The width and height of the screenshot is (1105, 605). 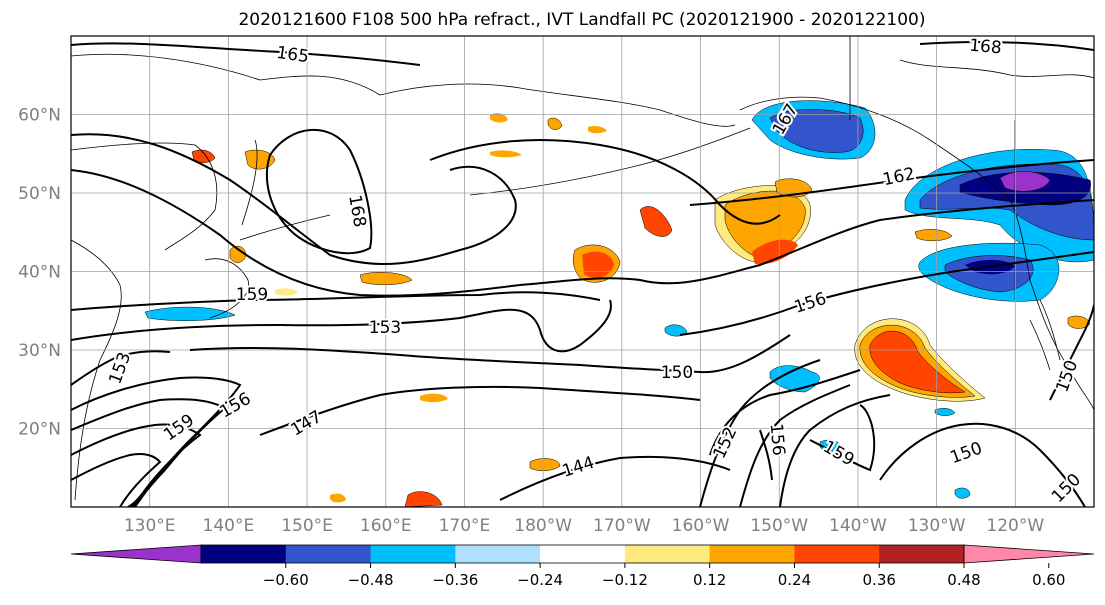 What do you see at coordinates (39, 194) in the screenshot?
I see `latitude-label: 50°N` at bounding box center [39, 194].